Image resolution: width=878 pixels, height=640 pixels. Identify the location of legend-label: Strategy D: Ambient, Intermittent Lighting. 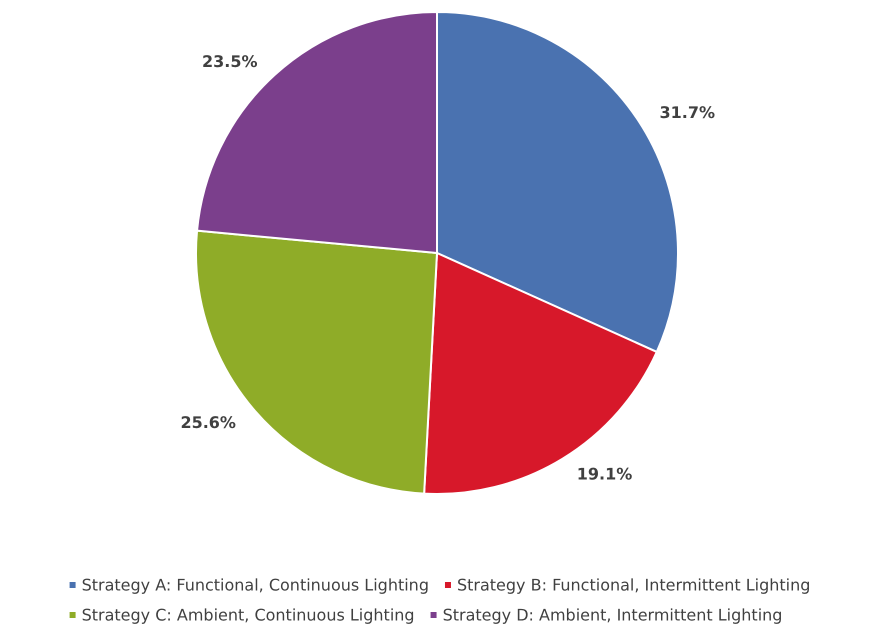
(612, 615).